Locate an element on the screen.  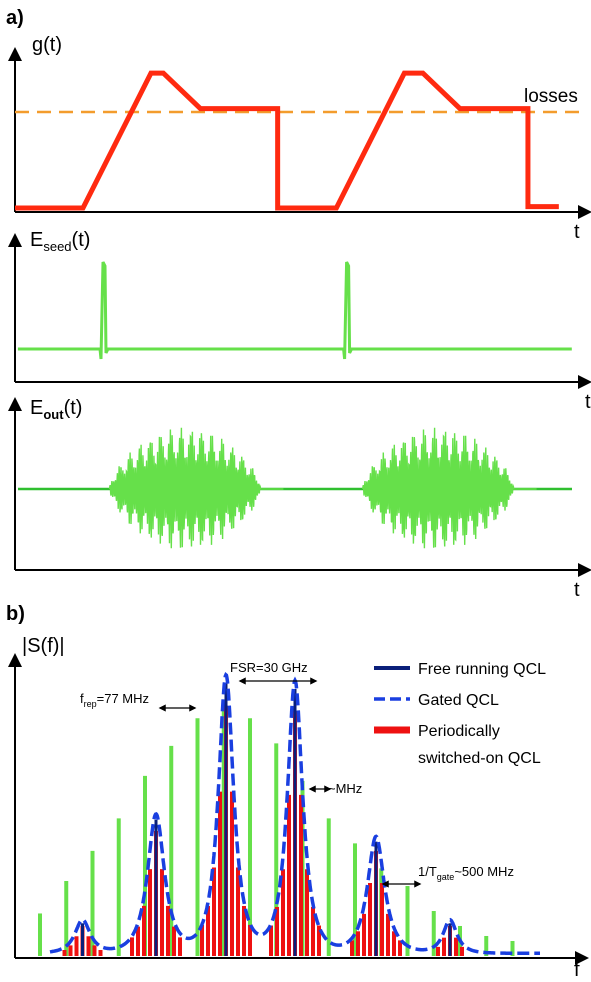
panel-a-label: a) is located at coordinates (15, 18).